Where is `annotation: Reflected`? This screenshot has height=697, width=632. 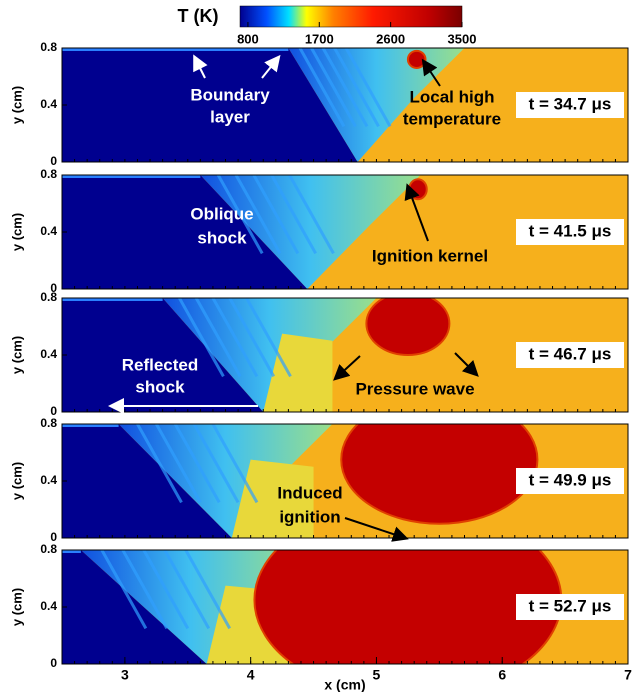
annotation: Reflected is located at coordinates (160, 364).